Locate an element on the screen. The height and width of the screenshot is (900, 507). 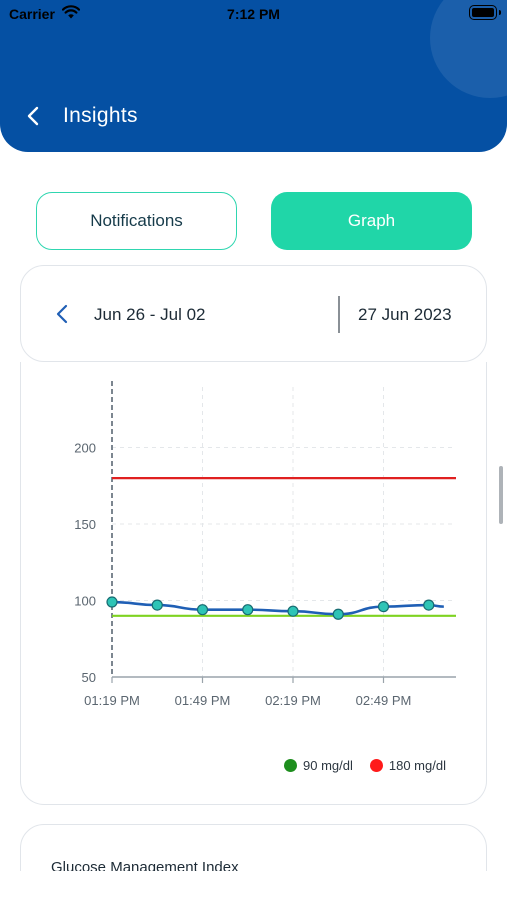
gmi-card: Glucose Management Index is located at coordinates (253, 847).